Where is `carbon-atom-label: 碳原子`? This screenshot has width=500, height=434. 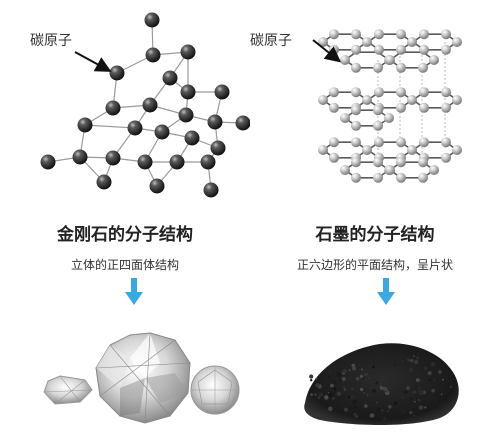
carbon-atom-label: 碳原子 is located at coordinates (51, 40).